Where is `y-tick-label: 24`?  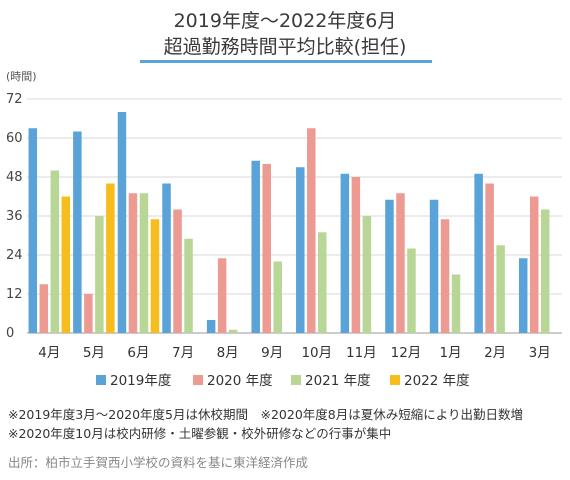
y-tick-label: 24 is located at coordinates (14, 255).